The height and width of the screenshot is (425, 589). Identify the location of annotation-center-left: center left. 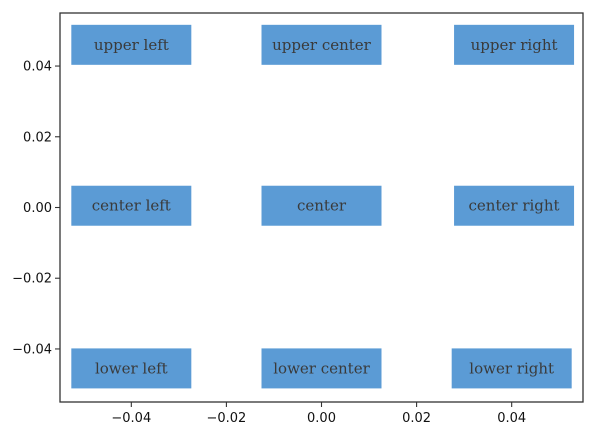
(131, 205).